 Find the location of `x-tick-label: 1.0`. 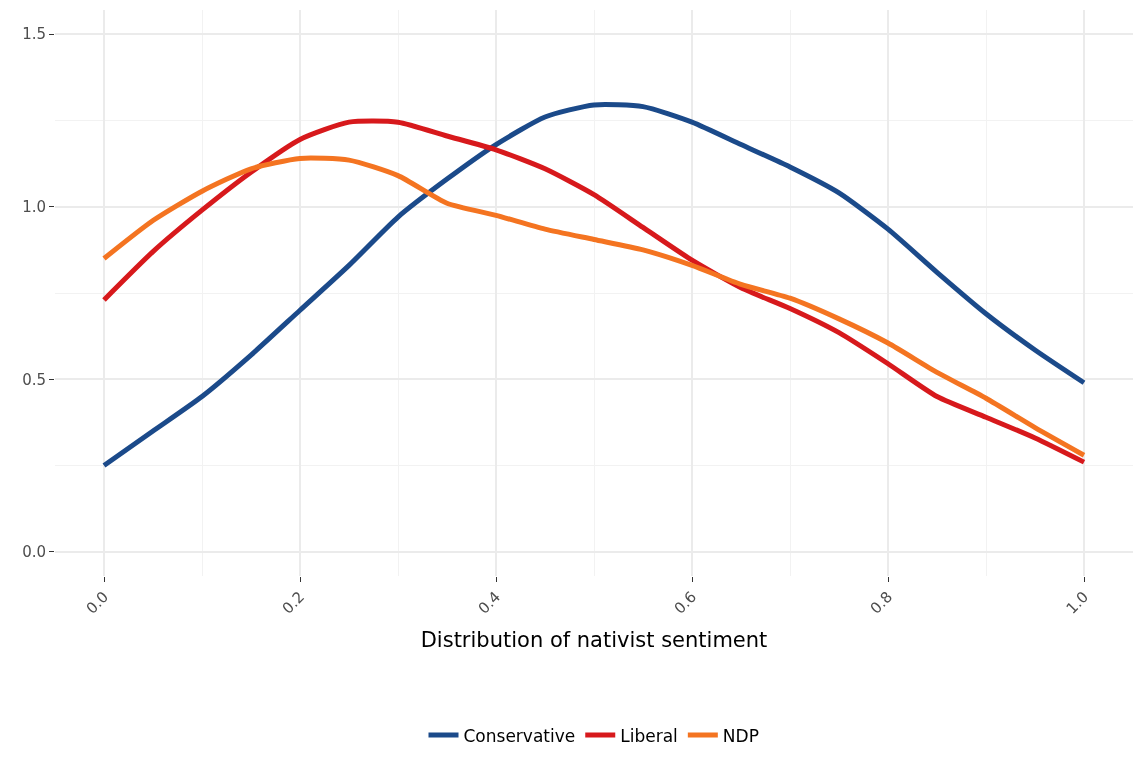

x-tick-label: 1.0 is located at coordinates (1077, 602).